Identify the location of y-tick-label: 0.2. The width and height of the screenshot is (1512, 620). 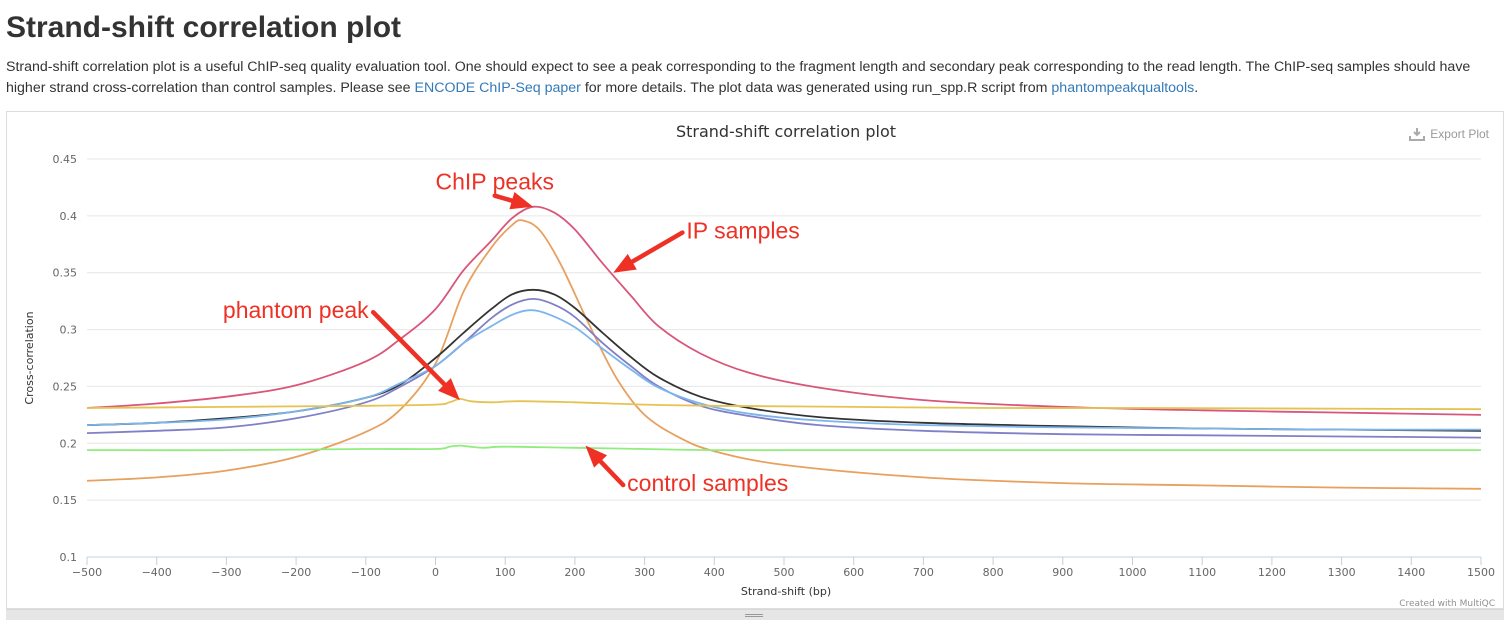
(69, 443).